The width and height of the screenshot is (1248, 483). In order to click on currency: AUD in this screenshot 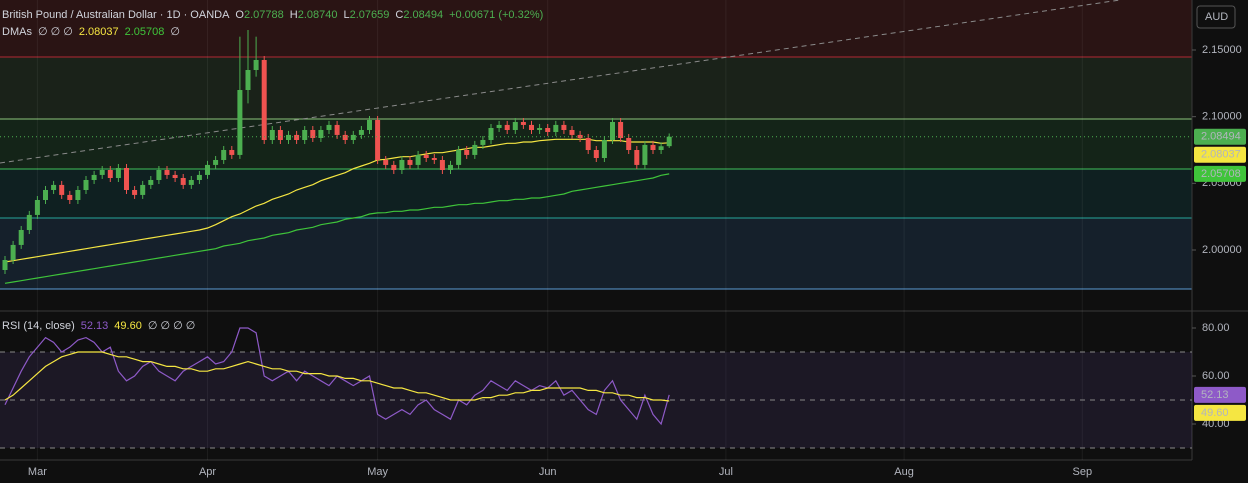, I will do `click(1216, 17)`.